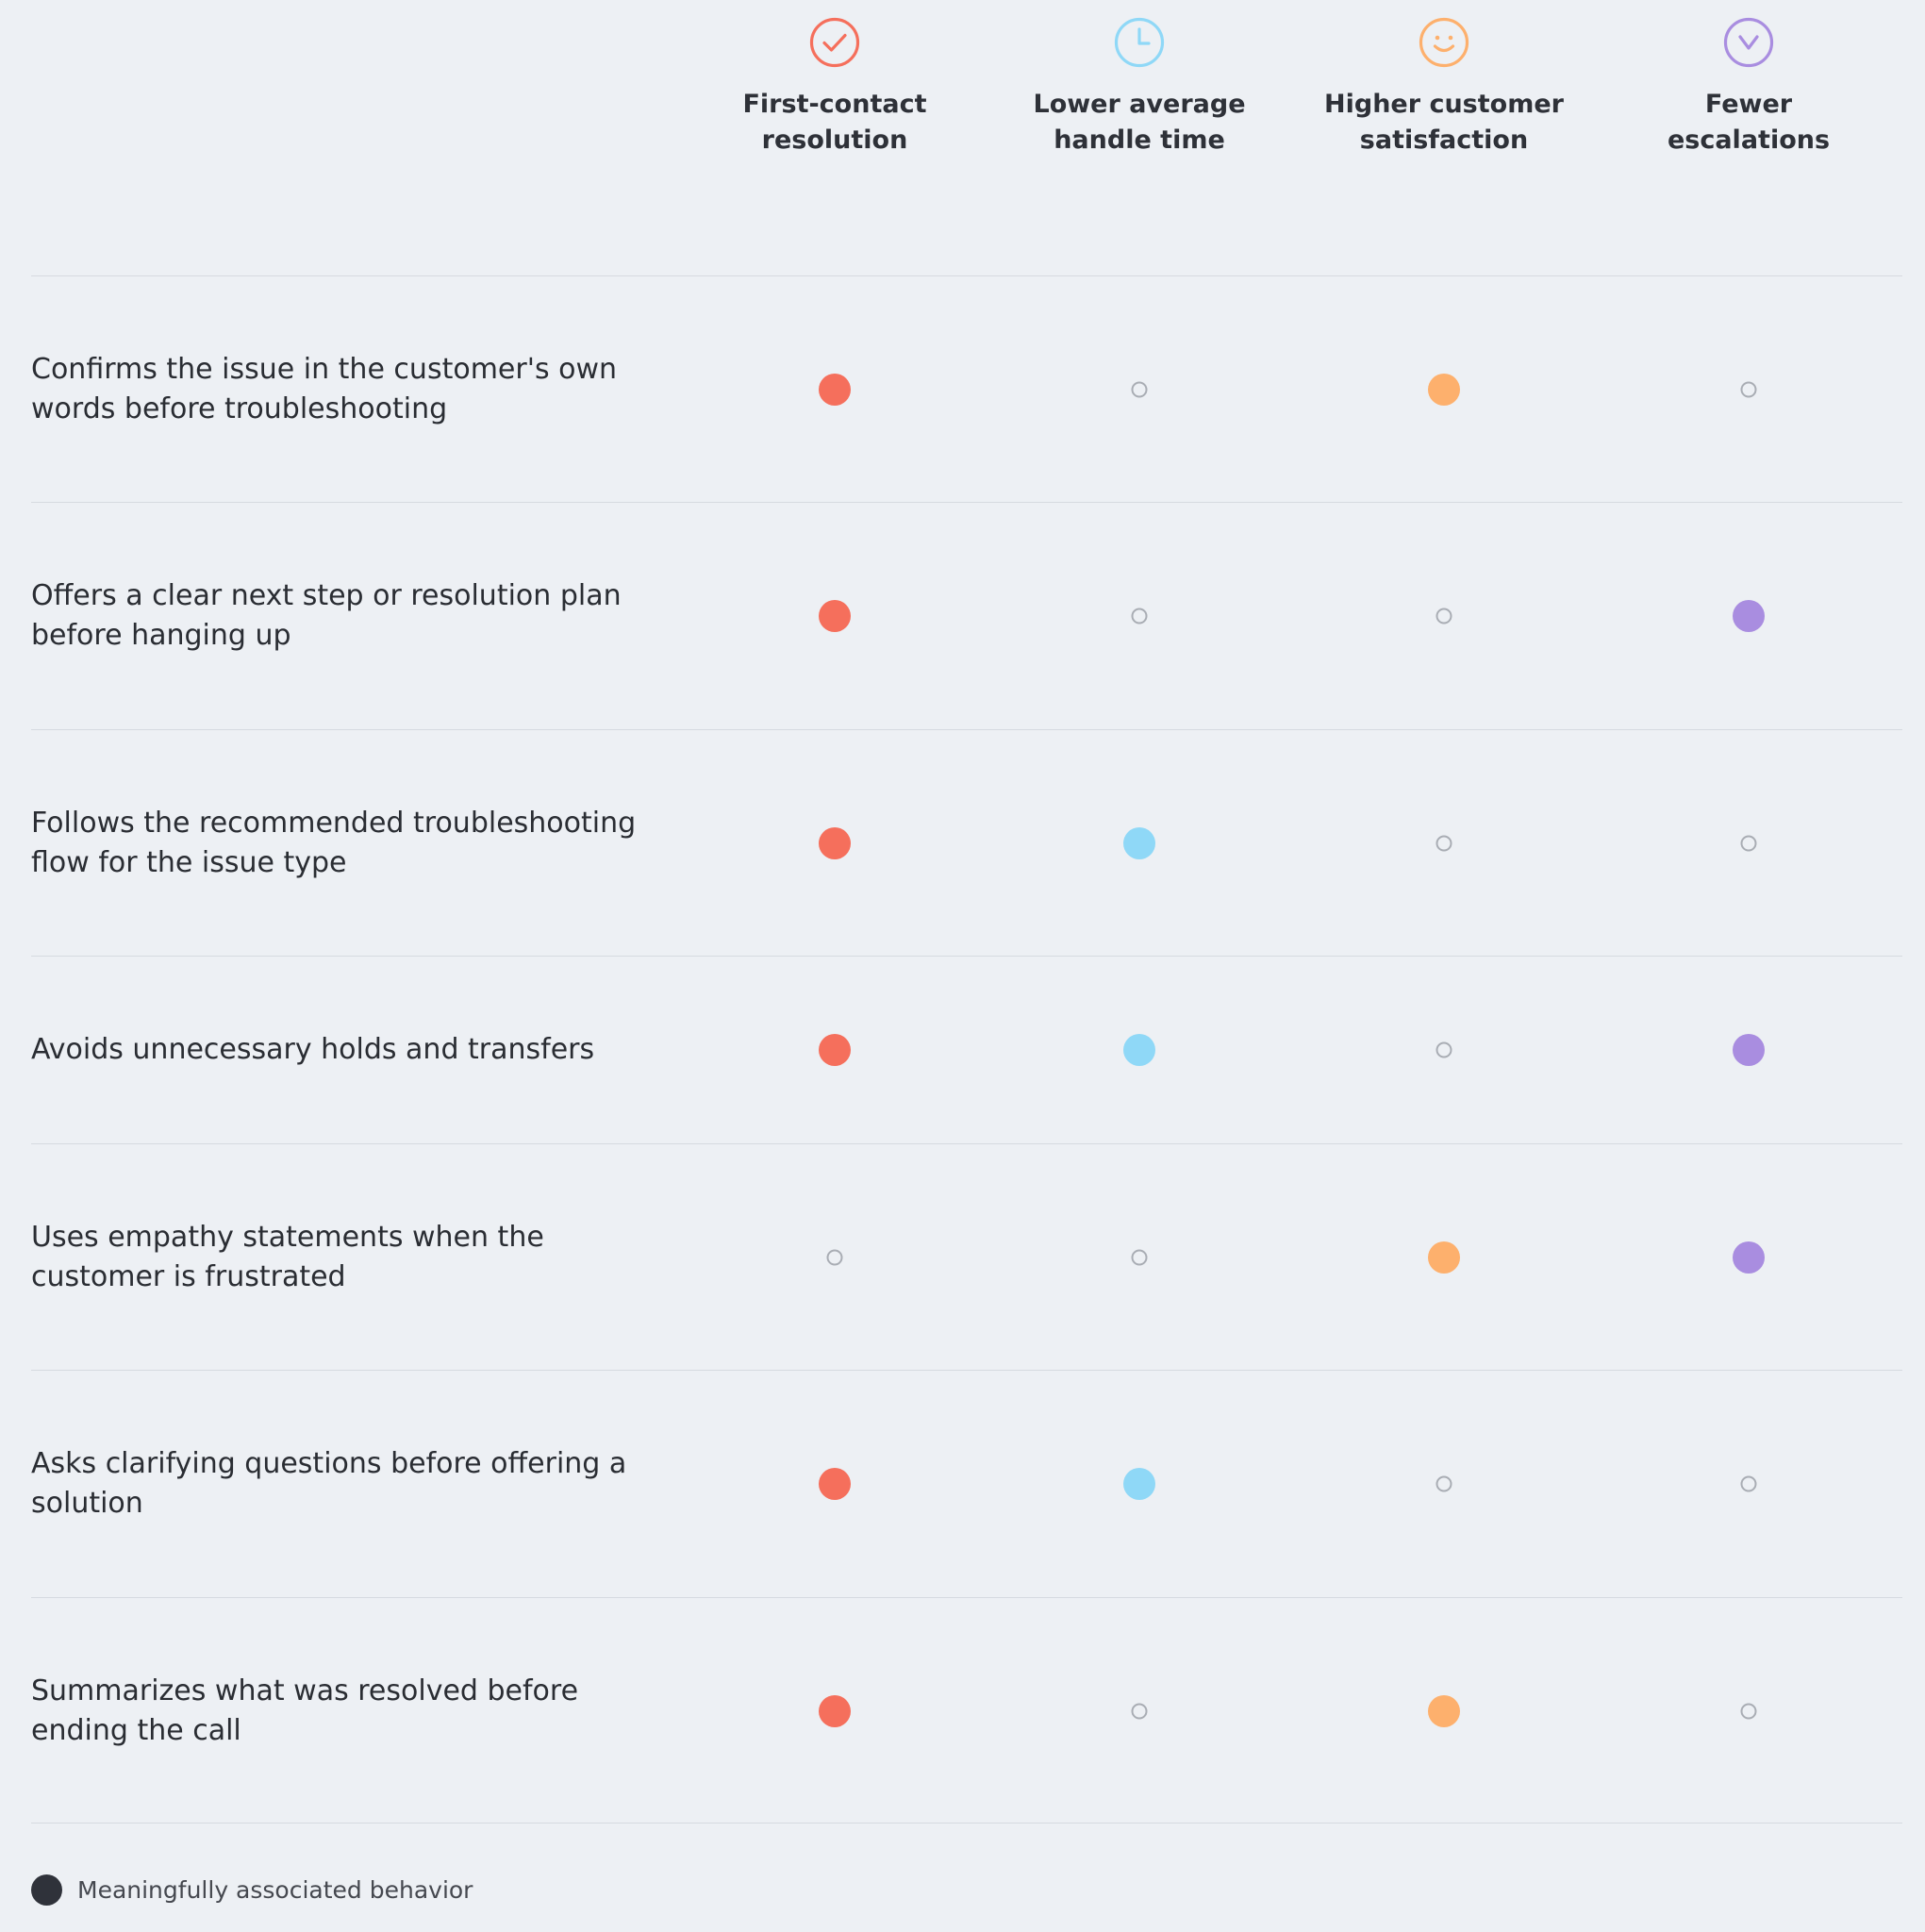 The width and height of the screenshot is (1925, 1932). Describe the element at coordinates (1748, 42) in the screenshot. I see `chevron-down-circle-icon` at that location.